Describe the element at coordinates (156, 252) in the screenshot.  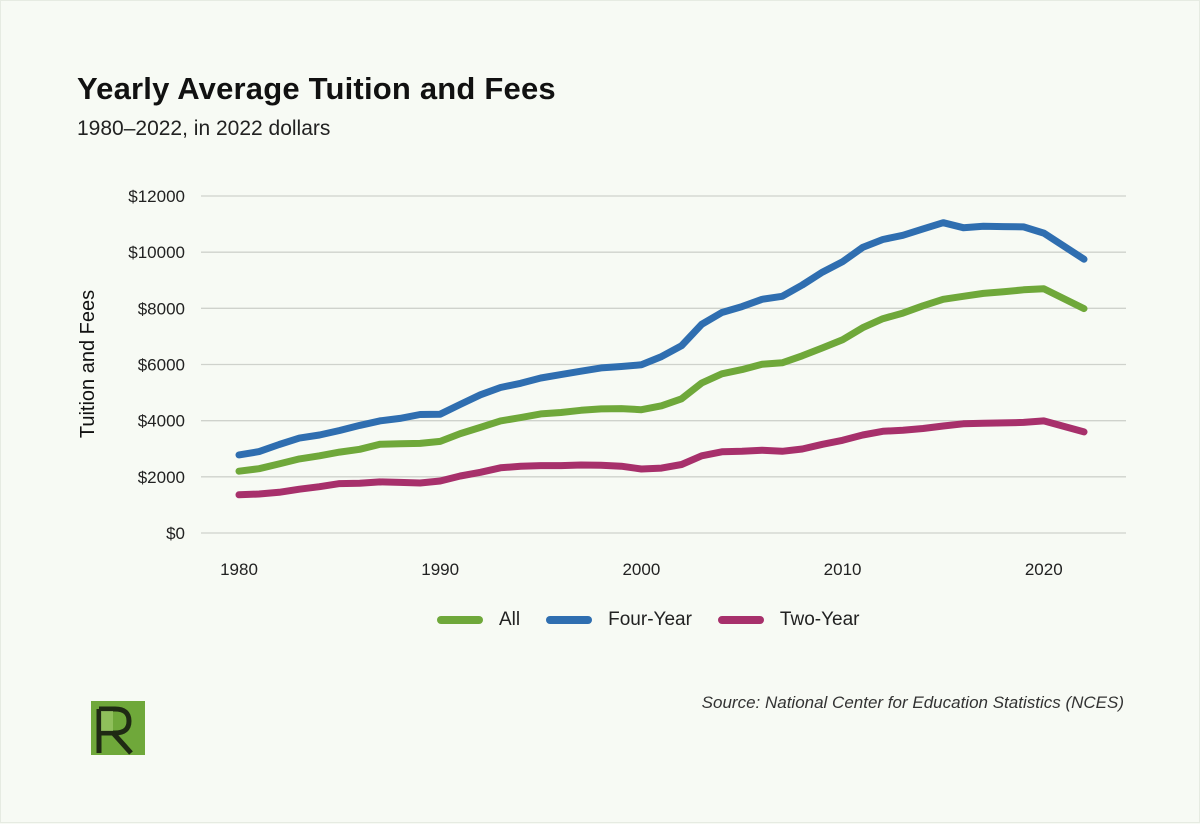
I see `y-tick-label: $10000` at that location.